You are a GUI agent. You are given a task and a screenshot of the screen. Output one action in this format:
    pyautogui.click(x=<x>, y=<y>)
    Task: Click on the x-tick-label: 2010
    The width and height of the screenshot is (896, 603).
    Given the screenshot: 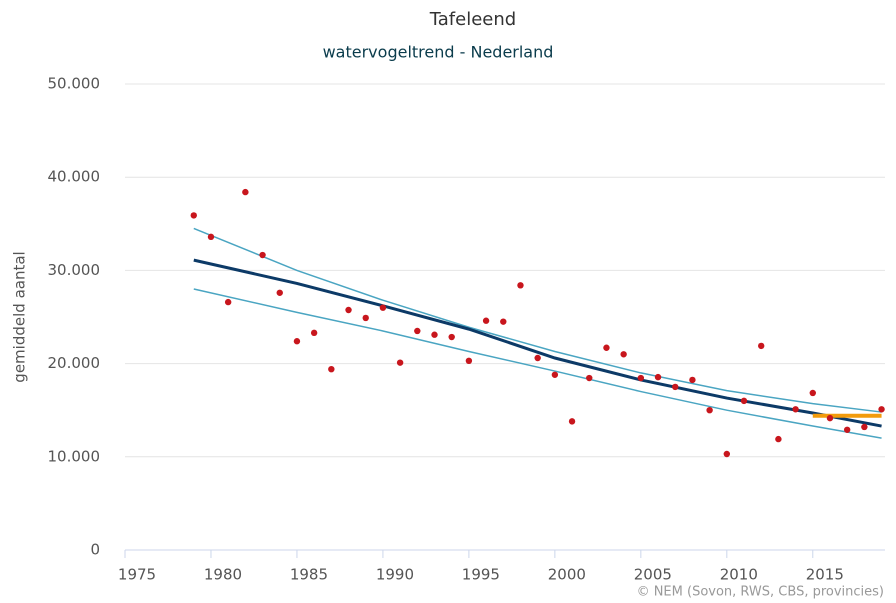 What is the action you would take?
    pyautogui.click(x=739, y=575)
    